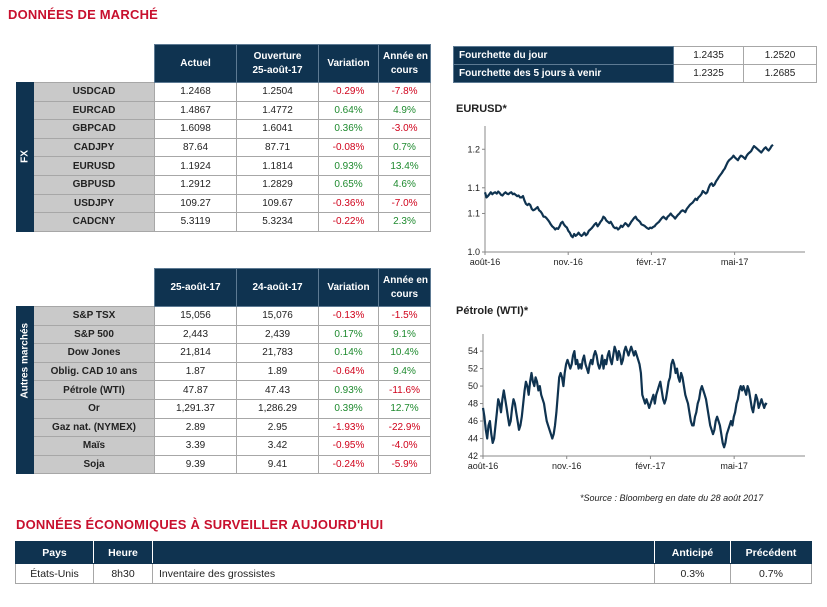  Describe the element at coordinates (404, 166) in the screenshot. I see `fx-ytd: 13.4%` at that location.